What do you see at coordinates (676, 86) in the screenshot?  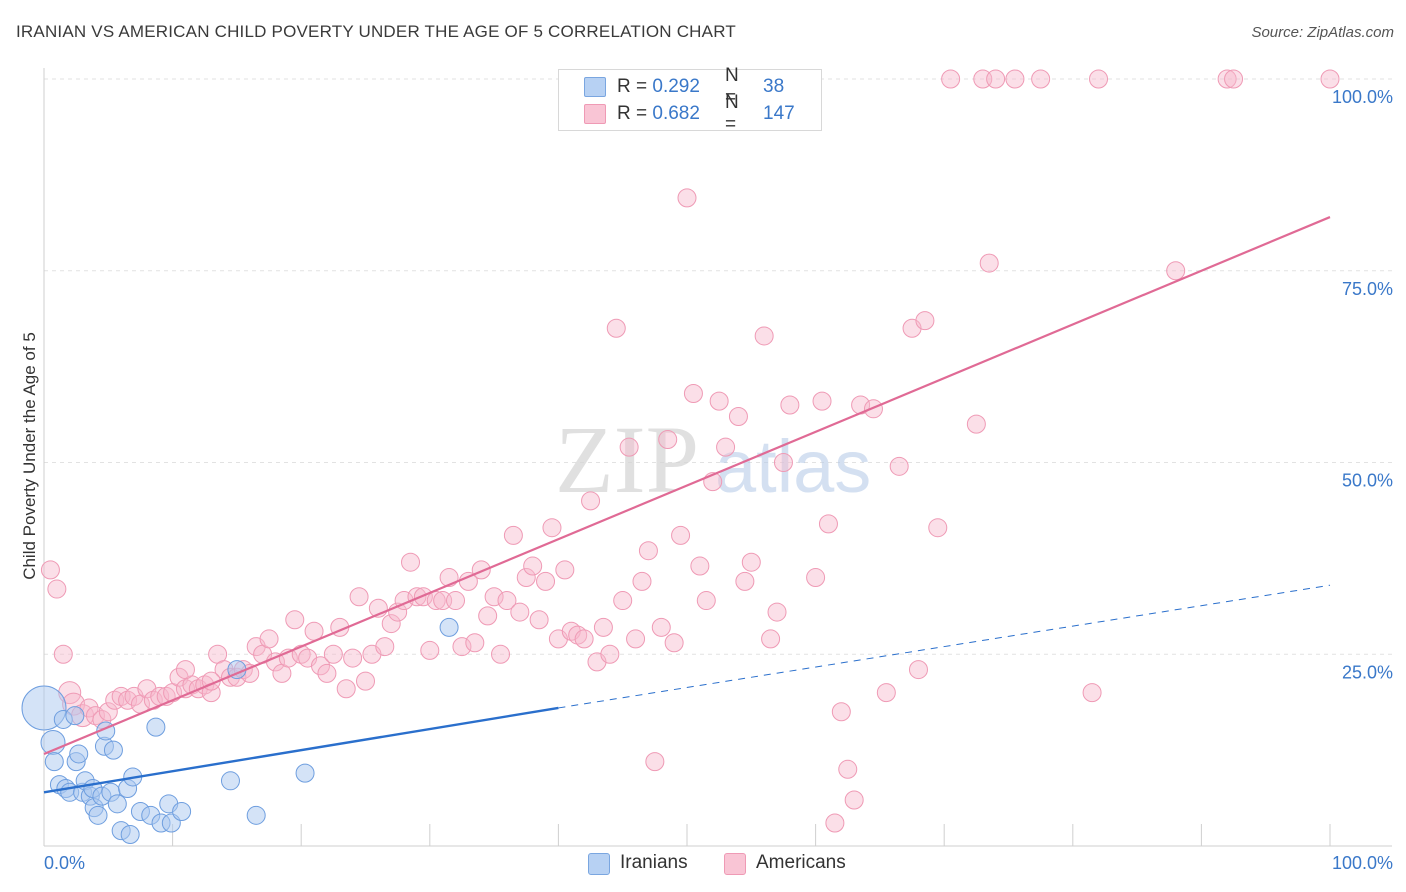 I see `r-value: 0.292` at bounding box center [676, 86].